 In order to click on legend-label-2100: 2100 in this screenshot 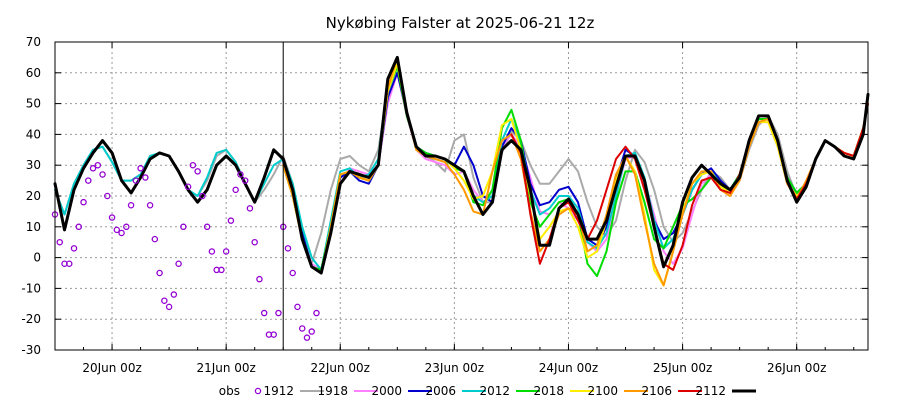, I will do `click(602, 391)`.